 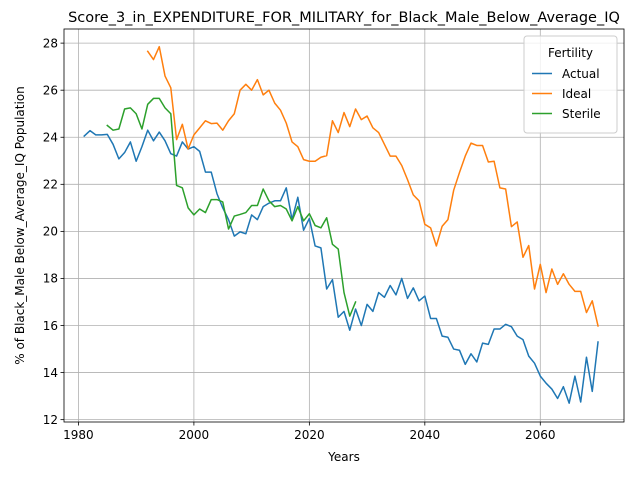 What do you see at coordinates (50, 138) in the screenshot?
I see `y-tick-label: 24` at bounding box center [50, 138].